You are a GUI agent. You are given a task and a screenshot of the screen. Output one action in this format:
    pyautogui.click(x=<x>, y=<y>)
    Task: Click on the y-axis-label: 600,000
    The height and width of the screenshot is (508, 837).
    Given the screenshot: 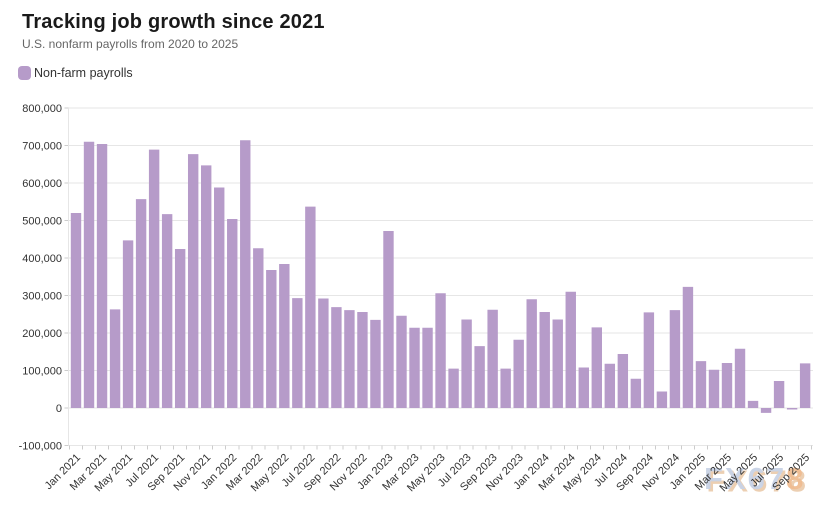 What is the action you would take?
    pyautogui.click(x=42, y=184)
    